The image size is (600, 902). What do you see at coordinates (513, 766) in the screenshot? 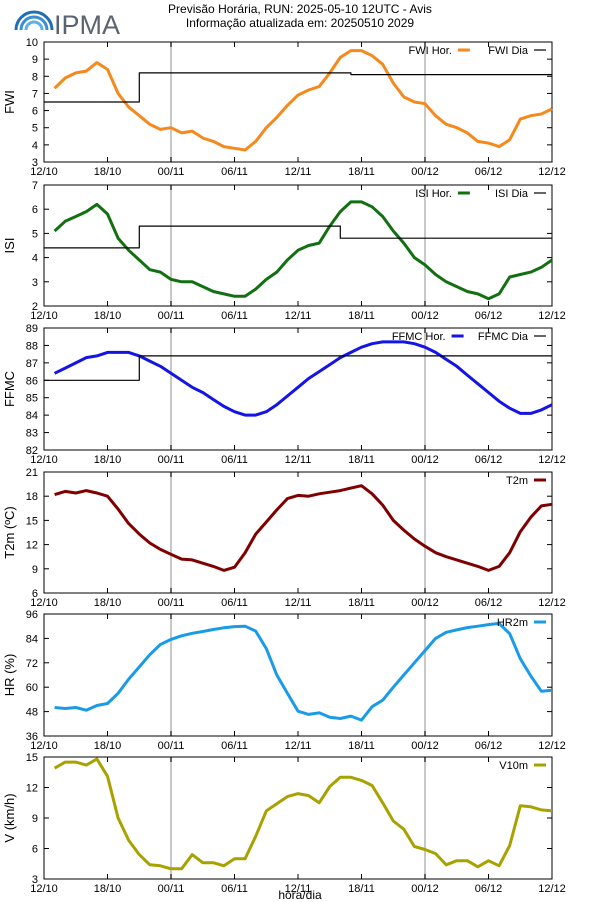
I see `legend-label: V10m` at bounding box center [513, 766].